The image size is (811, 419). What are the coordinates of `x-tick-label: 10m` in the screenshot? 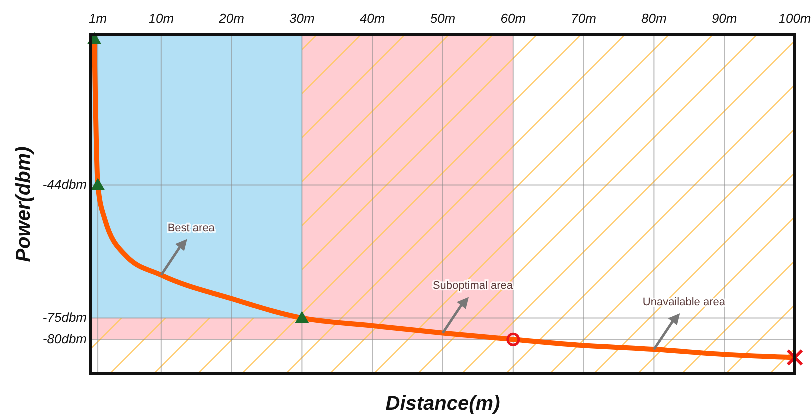 It's located at (161, 18).